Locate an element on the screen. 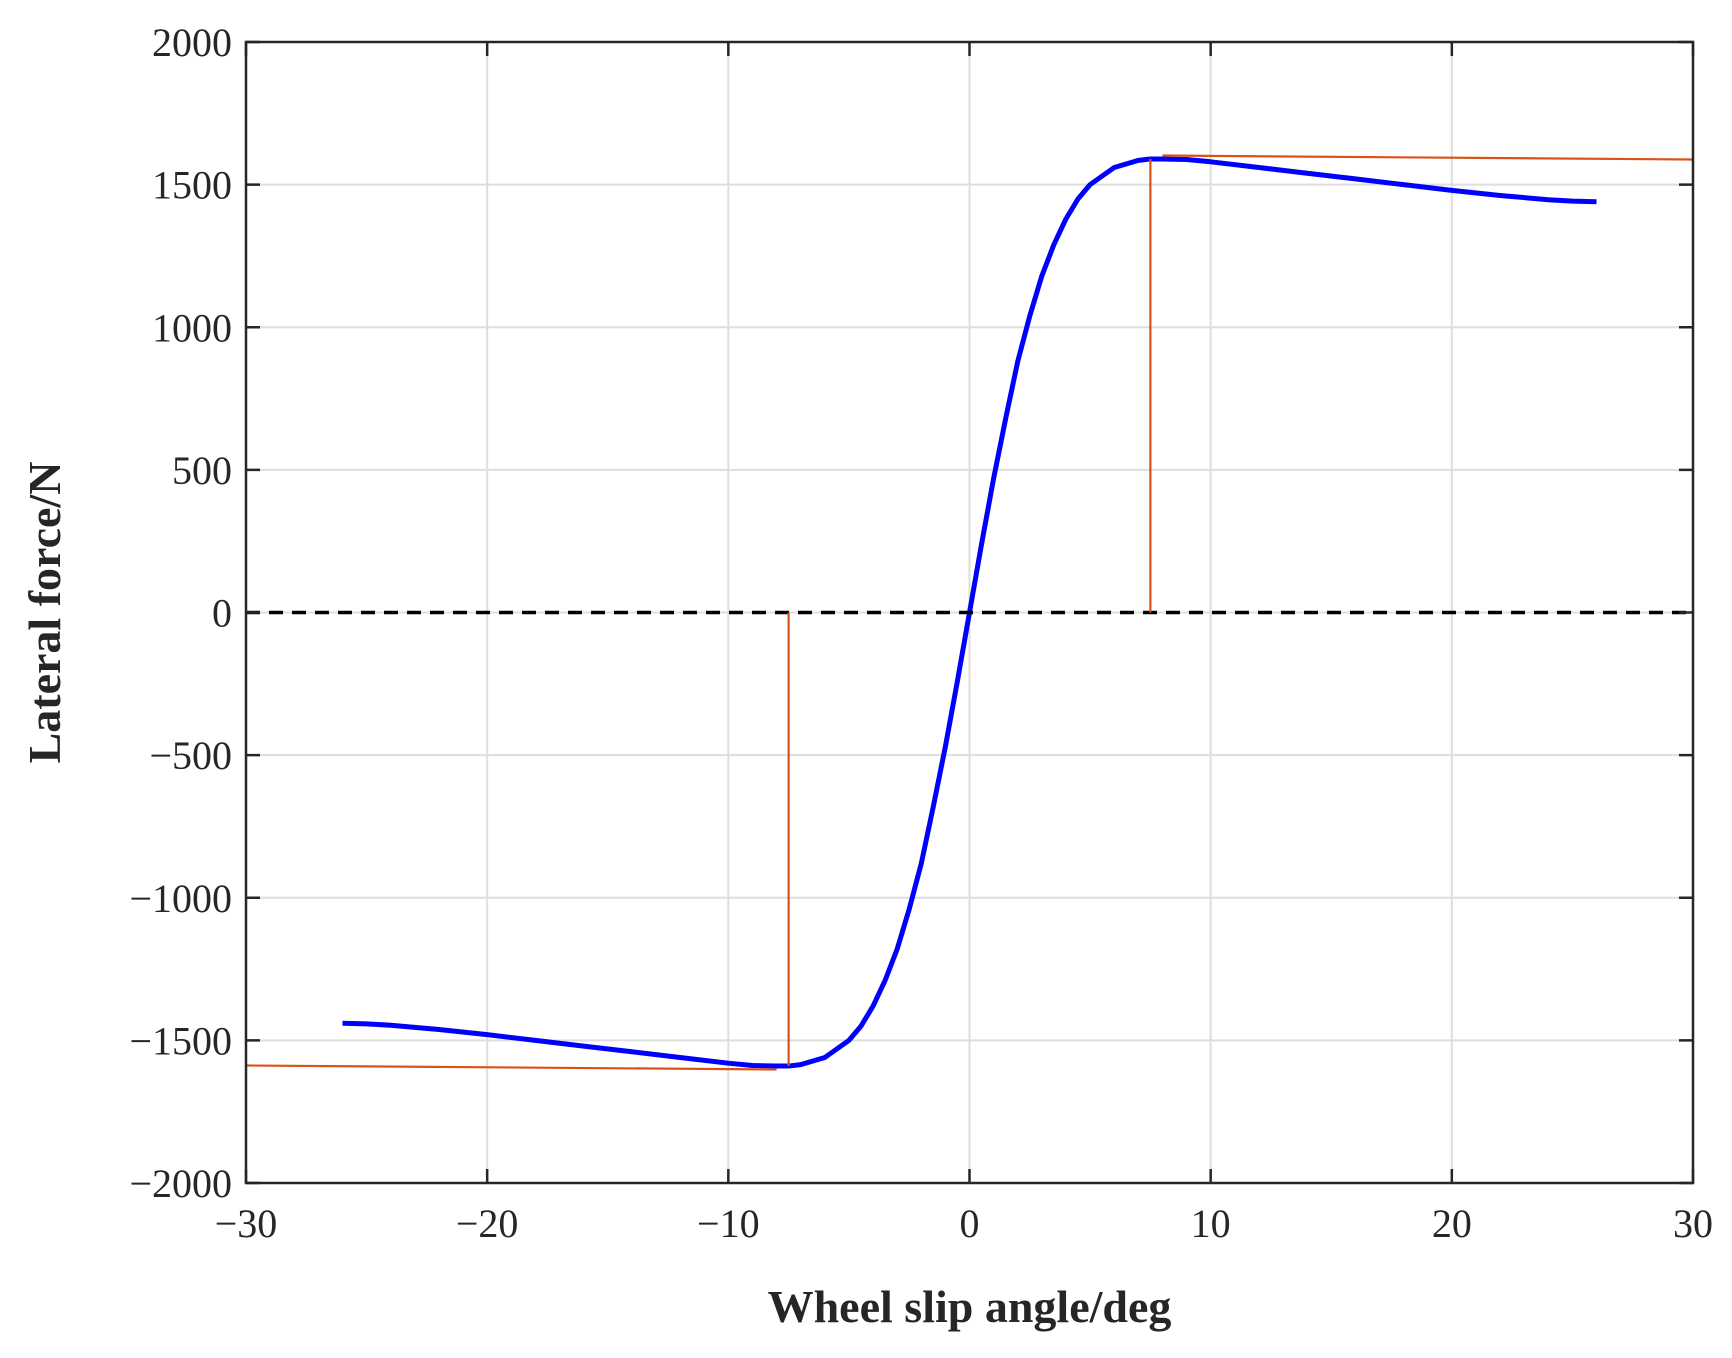 The width and height of the screenshot is (1732, 1358). x-tick-label: 10 is located at coordinates (1211, 1223).